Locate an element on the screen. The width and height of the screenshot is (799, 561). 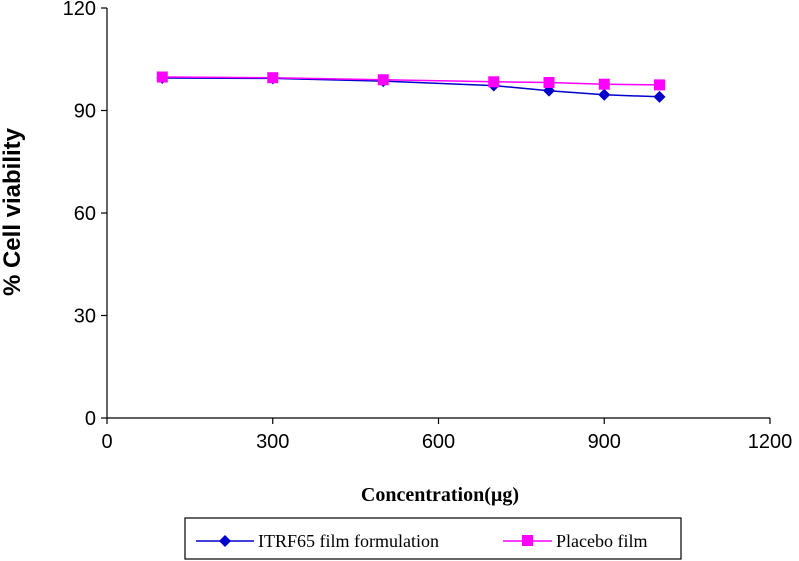
x-tick-label: 300 is located at coordinates (272, 442).